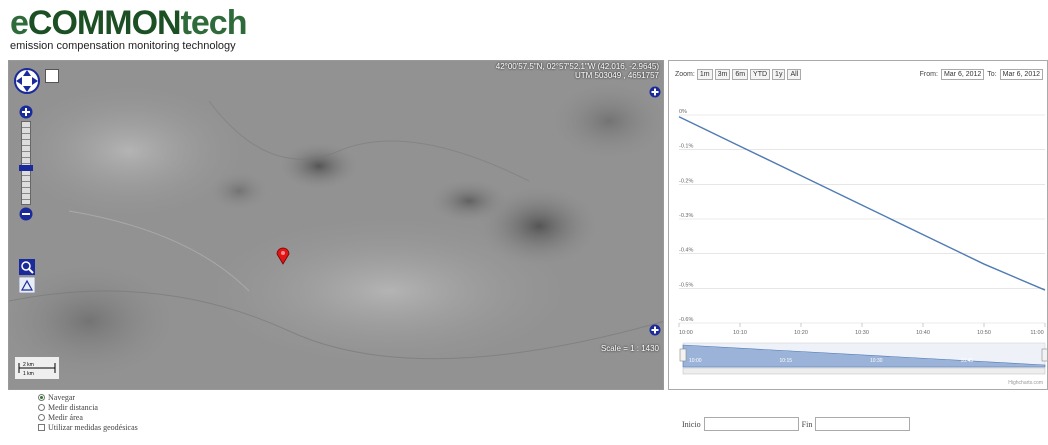 Image resolution: width=1048 pixels, height=445 pixels. Describe the element at coordinates (876, 361) in the screenshot. I see `navigator-tick-label: 10:30` at that location.